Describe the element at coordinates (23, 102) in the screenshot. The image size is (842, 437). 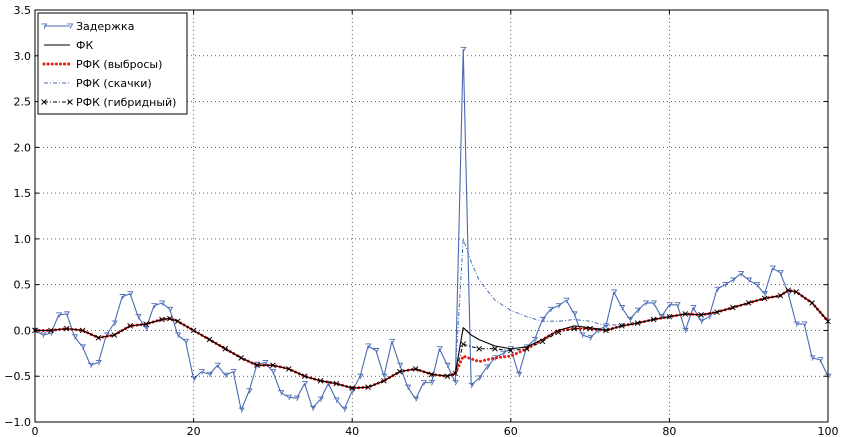
I see `y-tick-label: 2.5` at that location.